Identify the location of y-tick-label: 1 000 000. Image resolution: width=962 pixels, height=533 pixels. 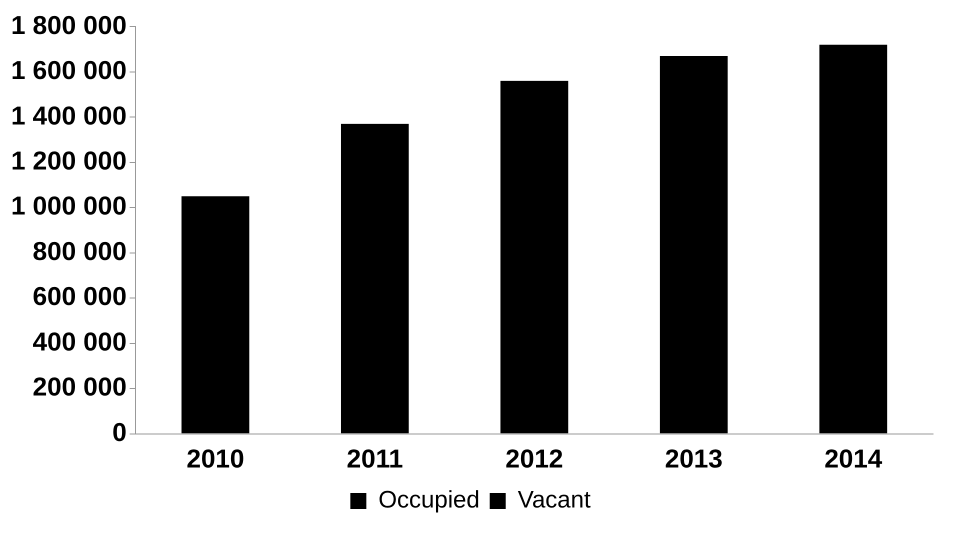
(68, 205).